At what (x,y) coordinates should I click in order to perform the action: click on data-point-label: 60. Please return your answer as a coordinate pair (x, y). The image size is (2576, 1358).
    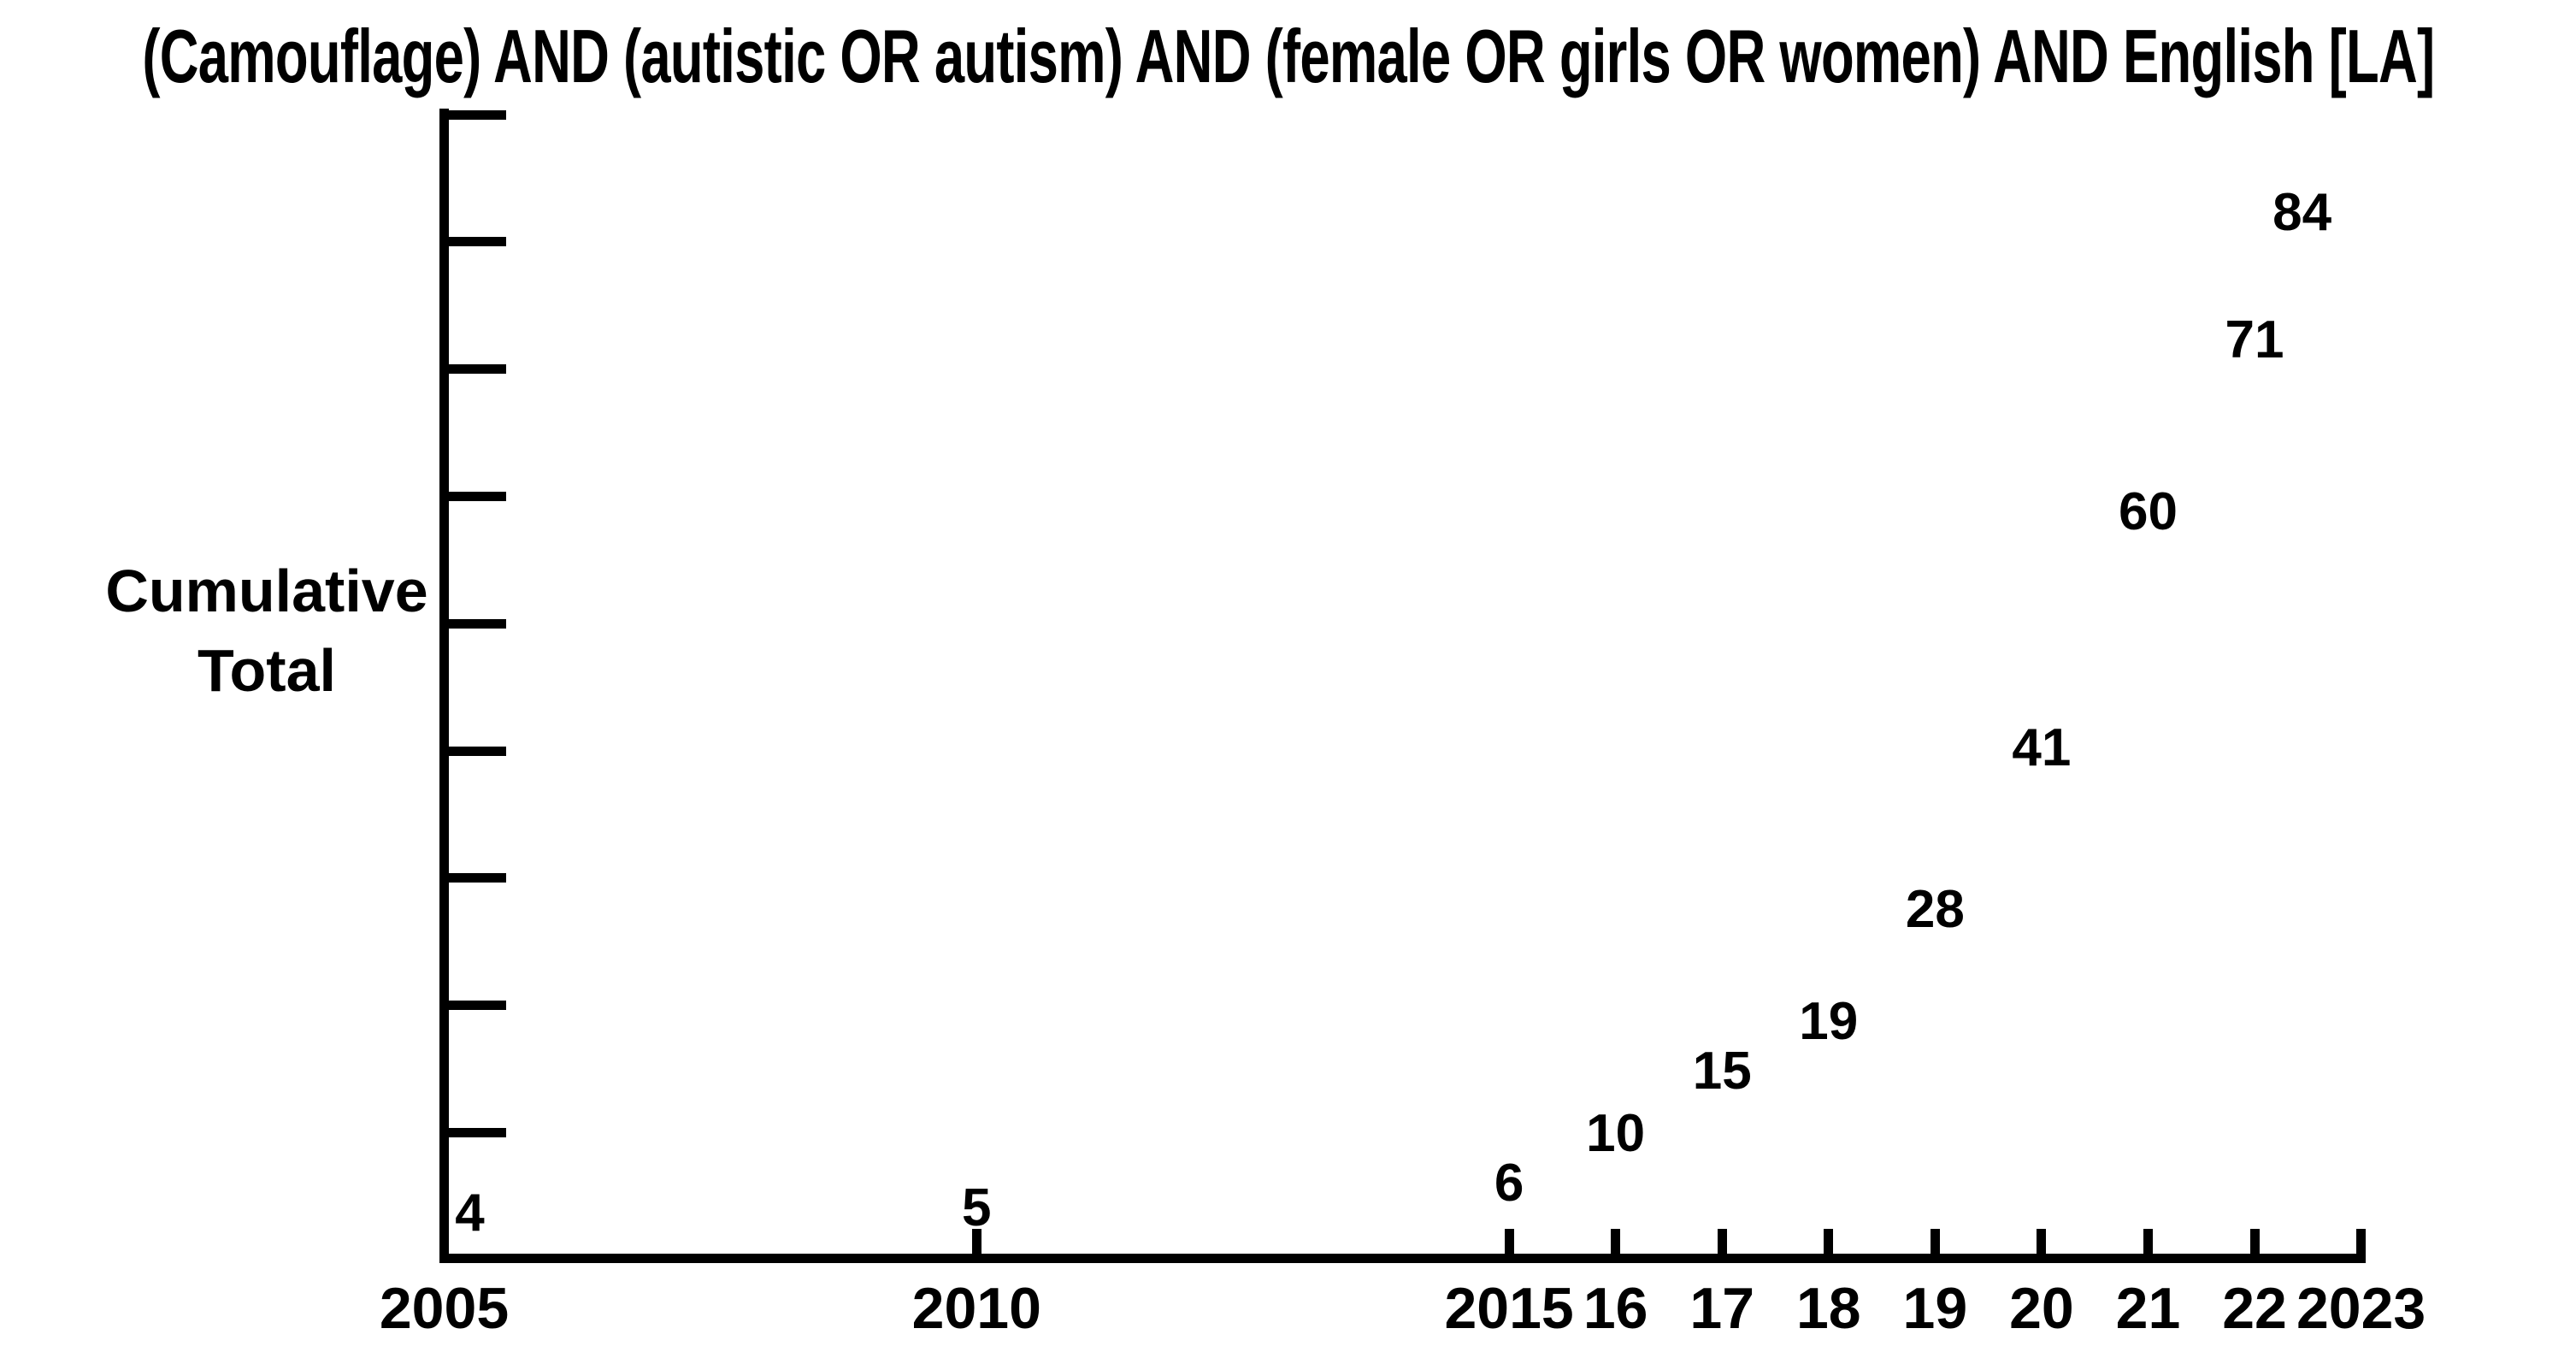
    Looking at the image, I should click on (2148, 511).